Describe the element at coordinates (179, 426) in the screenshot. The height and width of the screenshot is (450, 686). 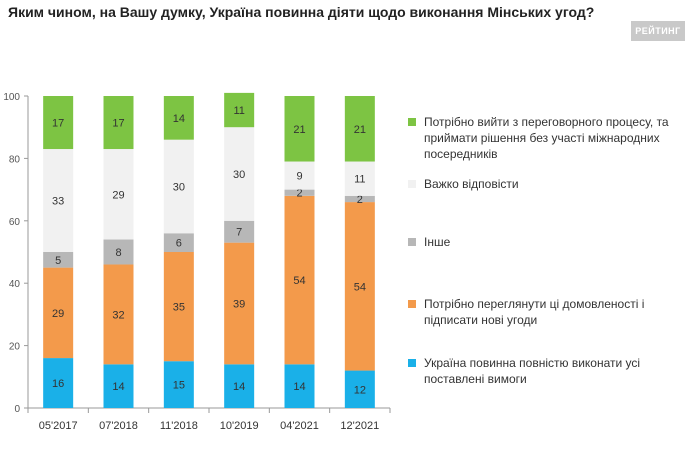
I see `x-tick-label: 11'2018` at that location.